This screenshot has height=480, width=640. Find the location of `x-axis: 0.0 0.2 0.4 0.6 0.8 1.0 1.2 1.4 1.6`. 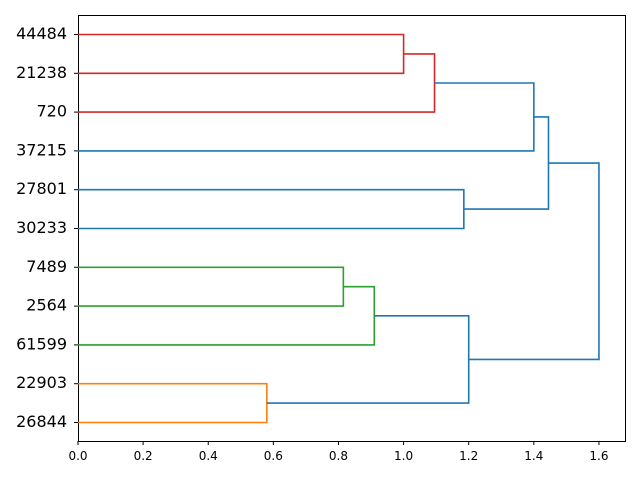

x-axis: 0.0 0.2 0.4 0.6 0.8 1.0 1.2 1.4 1.6 is located at coordinates (338, 452).